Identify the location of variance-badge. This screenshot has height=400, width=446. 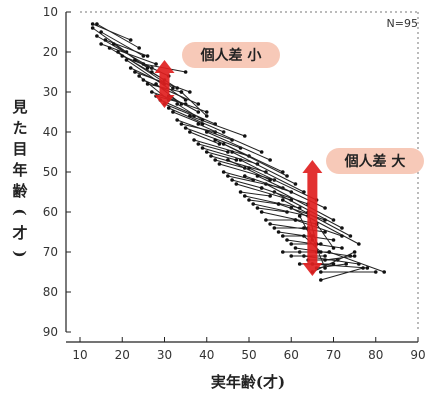
(231, 55).